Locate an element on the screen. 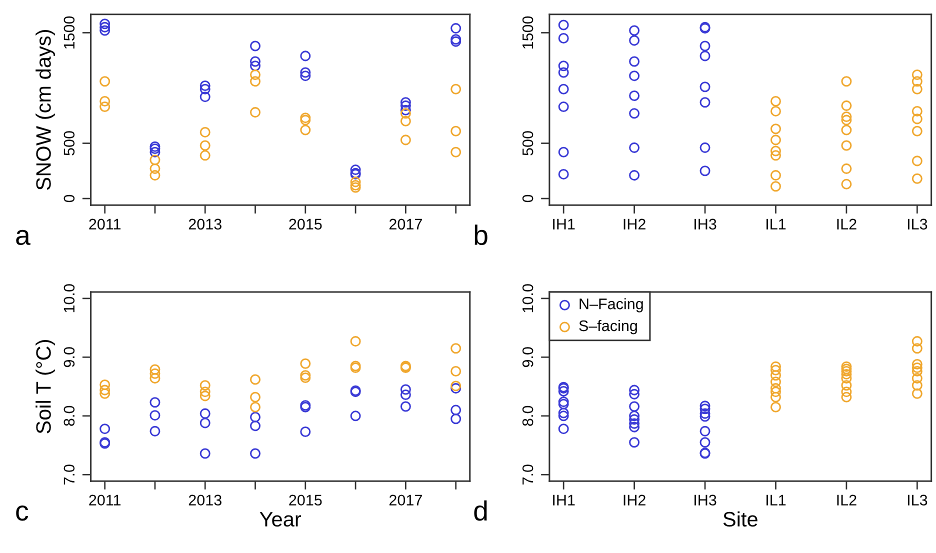 Image resolution: width=936 pixels, height=553 pixels. text: b is located at coordinates (481, 235).